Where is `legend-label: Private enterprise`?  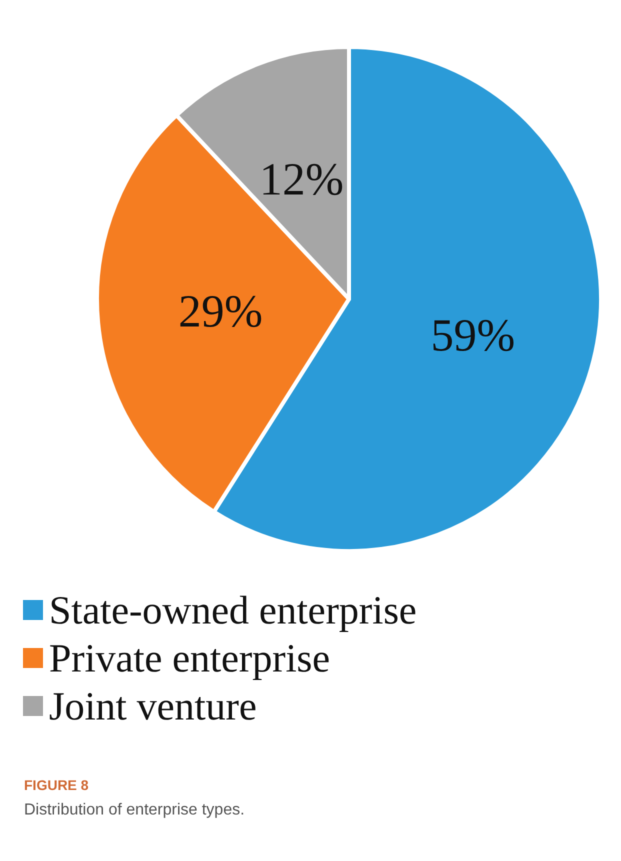
legend-label: Private enterprise is located at coordinates (189, 658).